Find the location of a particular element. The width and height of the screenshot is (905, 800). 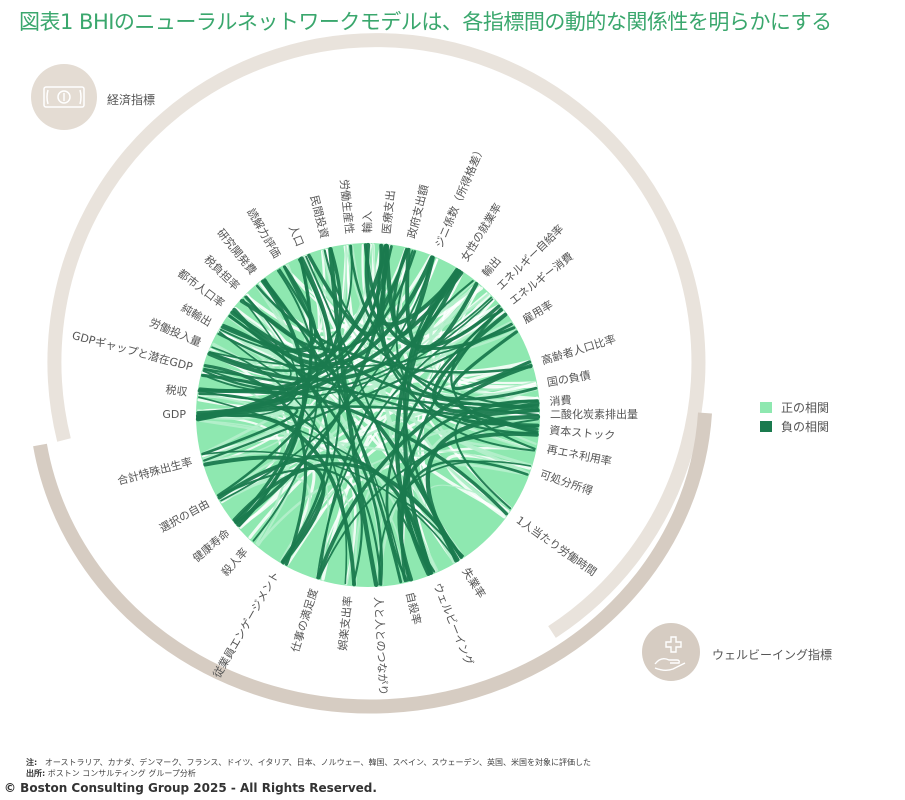

source-label: 出所: is located at coordinates (36, 773).